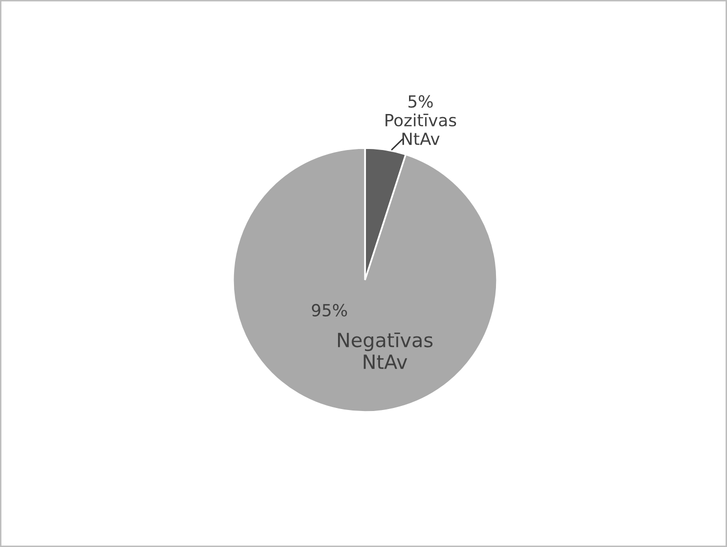  Describe the element at coordinates (421, 129) in the screenshot. I see `slice-label: Pozitīvas NtAv` at that location.